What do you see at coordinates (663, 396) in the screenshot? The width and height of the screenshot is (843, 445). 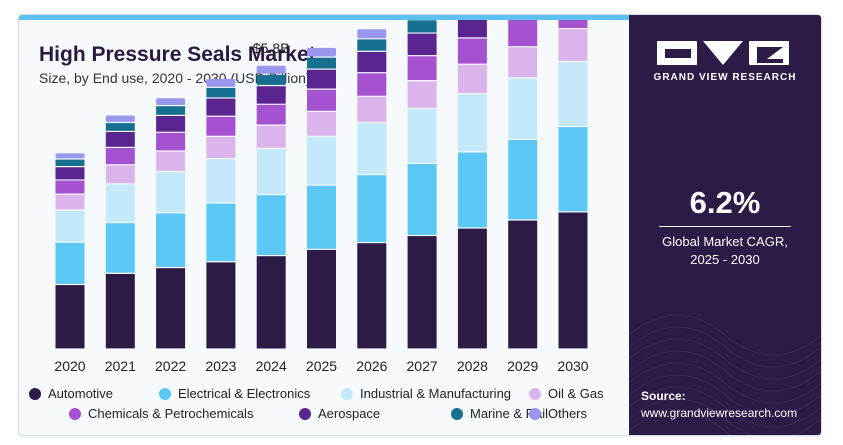 I see `source-label: Source:` at bounding box center [663, 396].